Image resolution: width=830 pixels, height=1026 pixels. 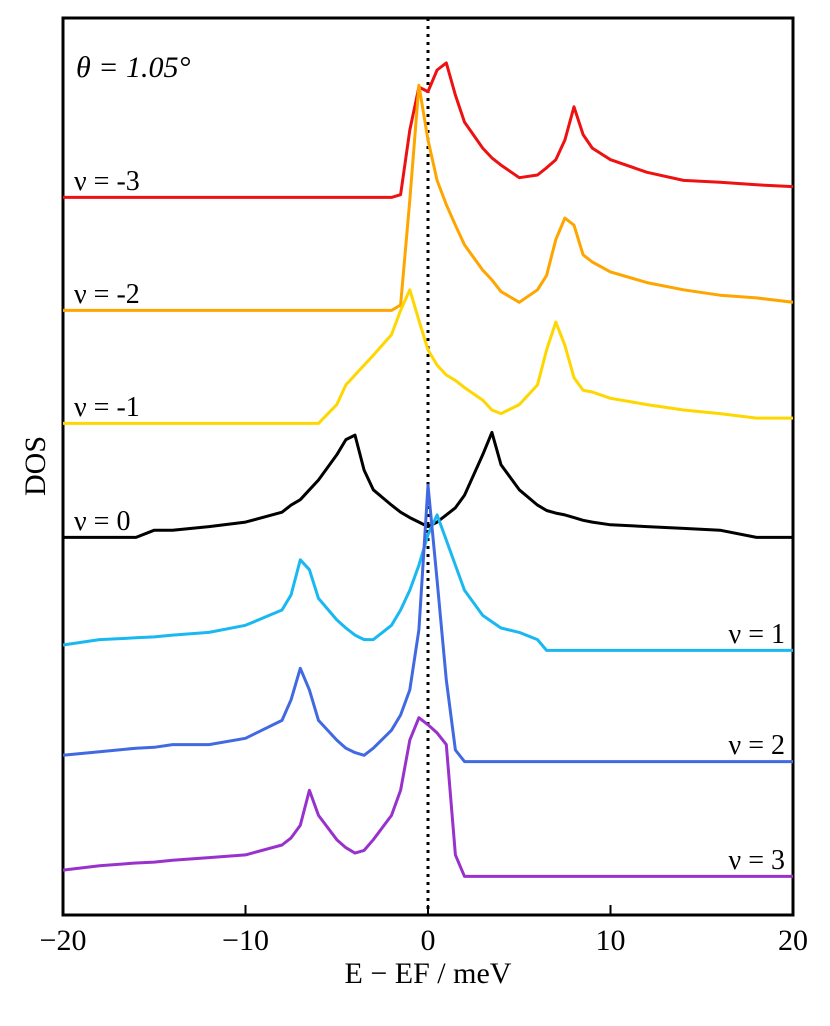 I want to click on x-tick-label: 20, so click(x=793, y=940).